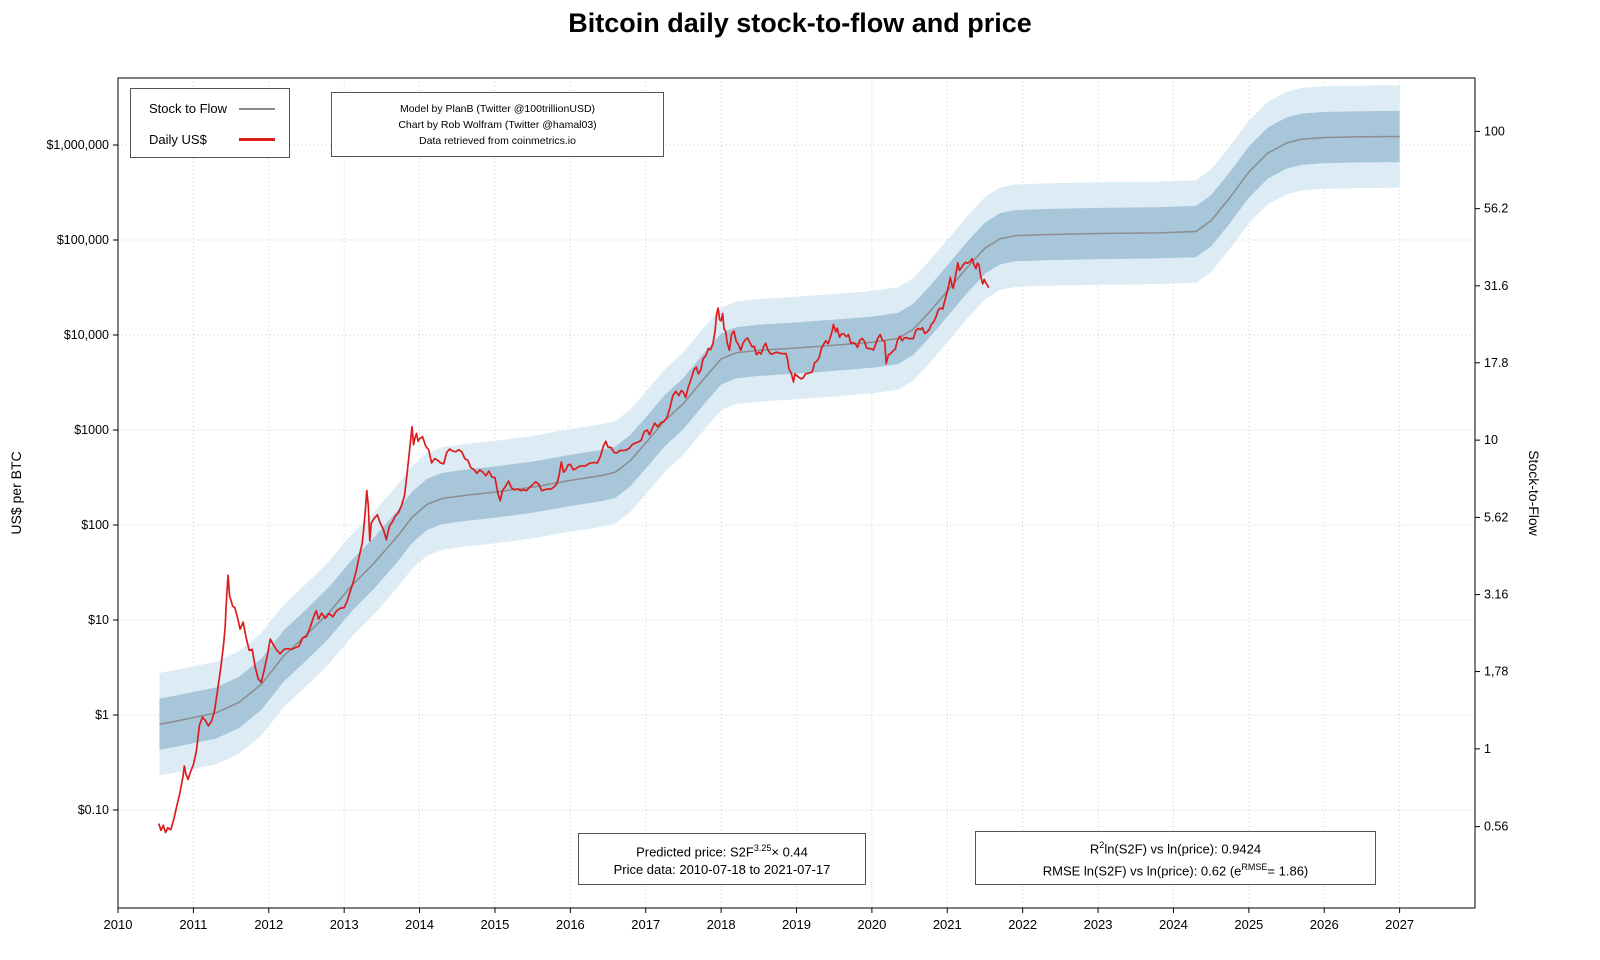 The width and height of the screenshot is (1600, 960). Describe the element at coordinates (1487, 749) in the screenshot. I see `right-tick-label: 1` at that location.